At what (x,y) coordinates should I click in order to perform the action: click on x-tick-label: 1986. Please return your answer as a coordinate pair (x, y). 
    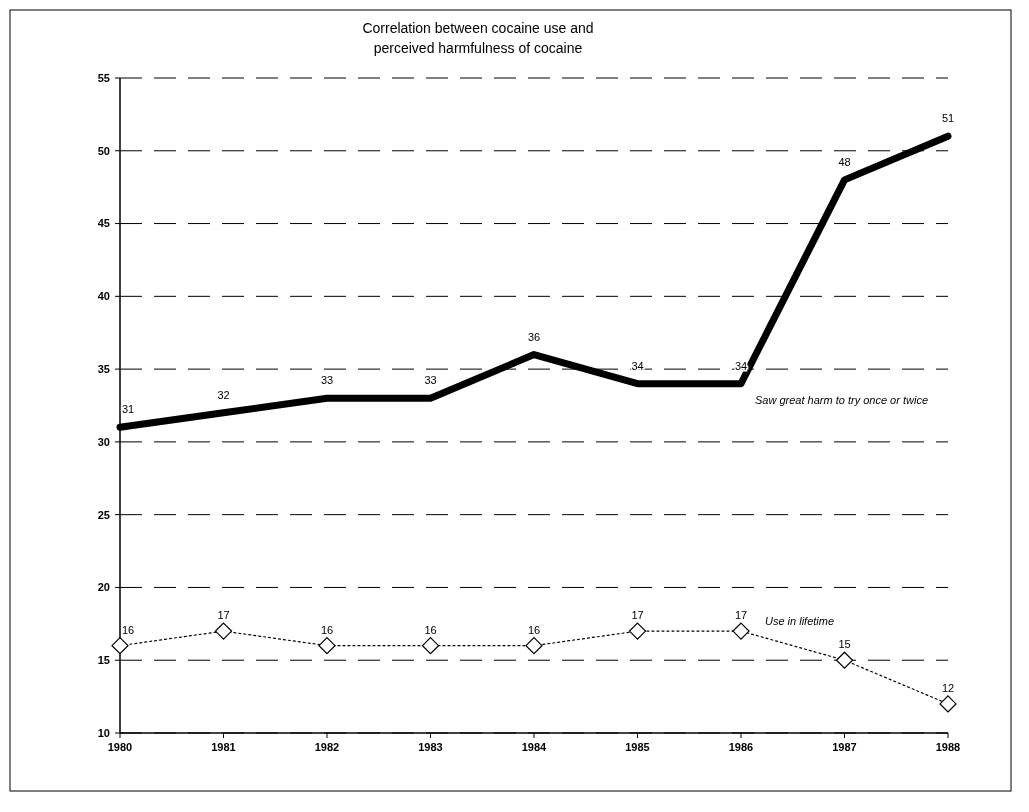
    Looking at the image, I should click on (741, 747).